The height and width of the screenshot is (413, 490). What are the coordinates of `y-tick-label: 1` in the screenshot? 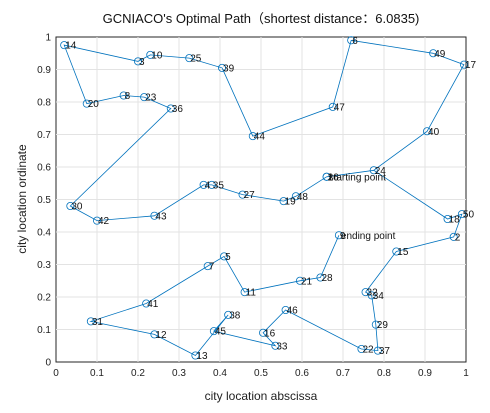 It's located at (48, 38).